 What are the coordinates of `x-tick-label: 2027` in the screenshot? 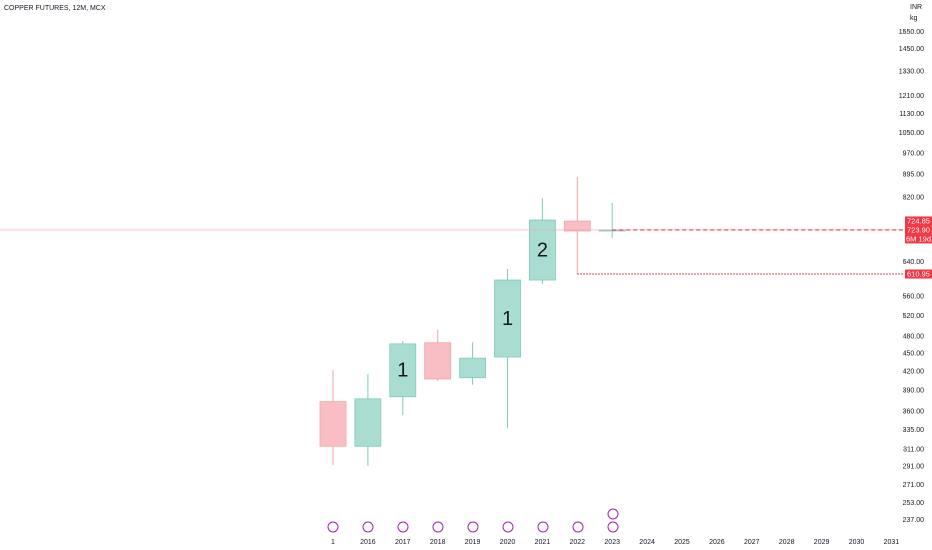 It's located at (752, 542).